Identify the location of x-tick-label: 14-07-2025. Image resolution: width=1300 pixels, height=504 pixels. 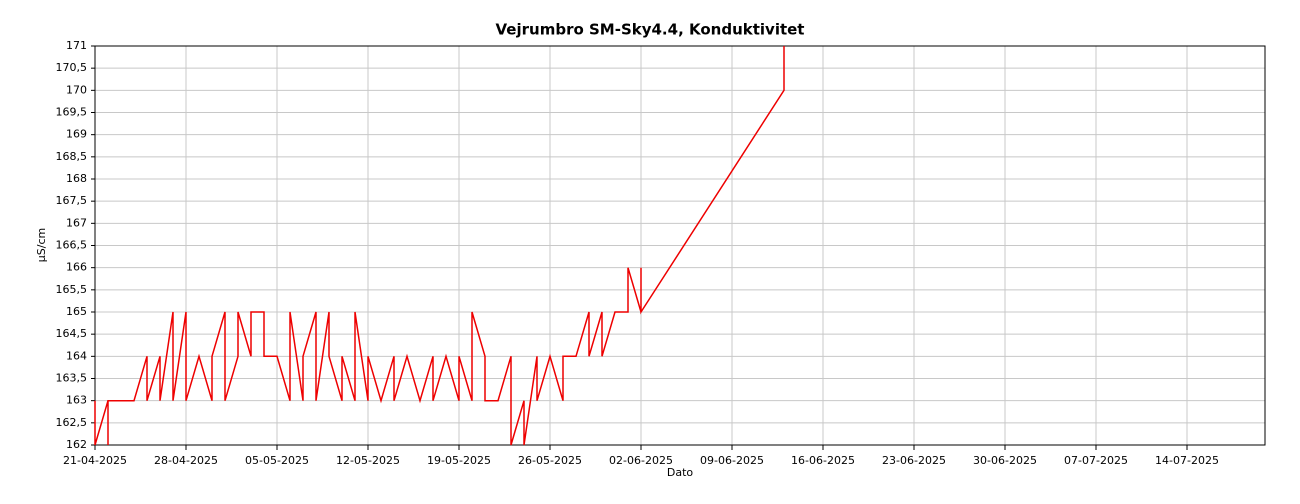
(1187, 460).